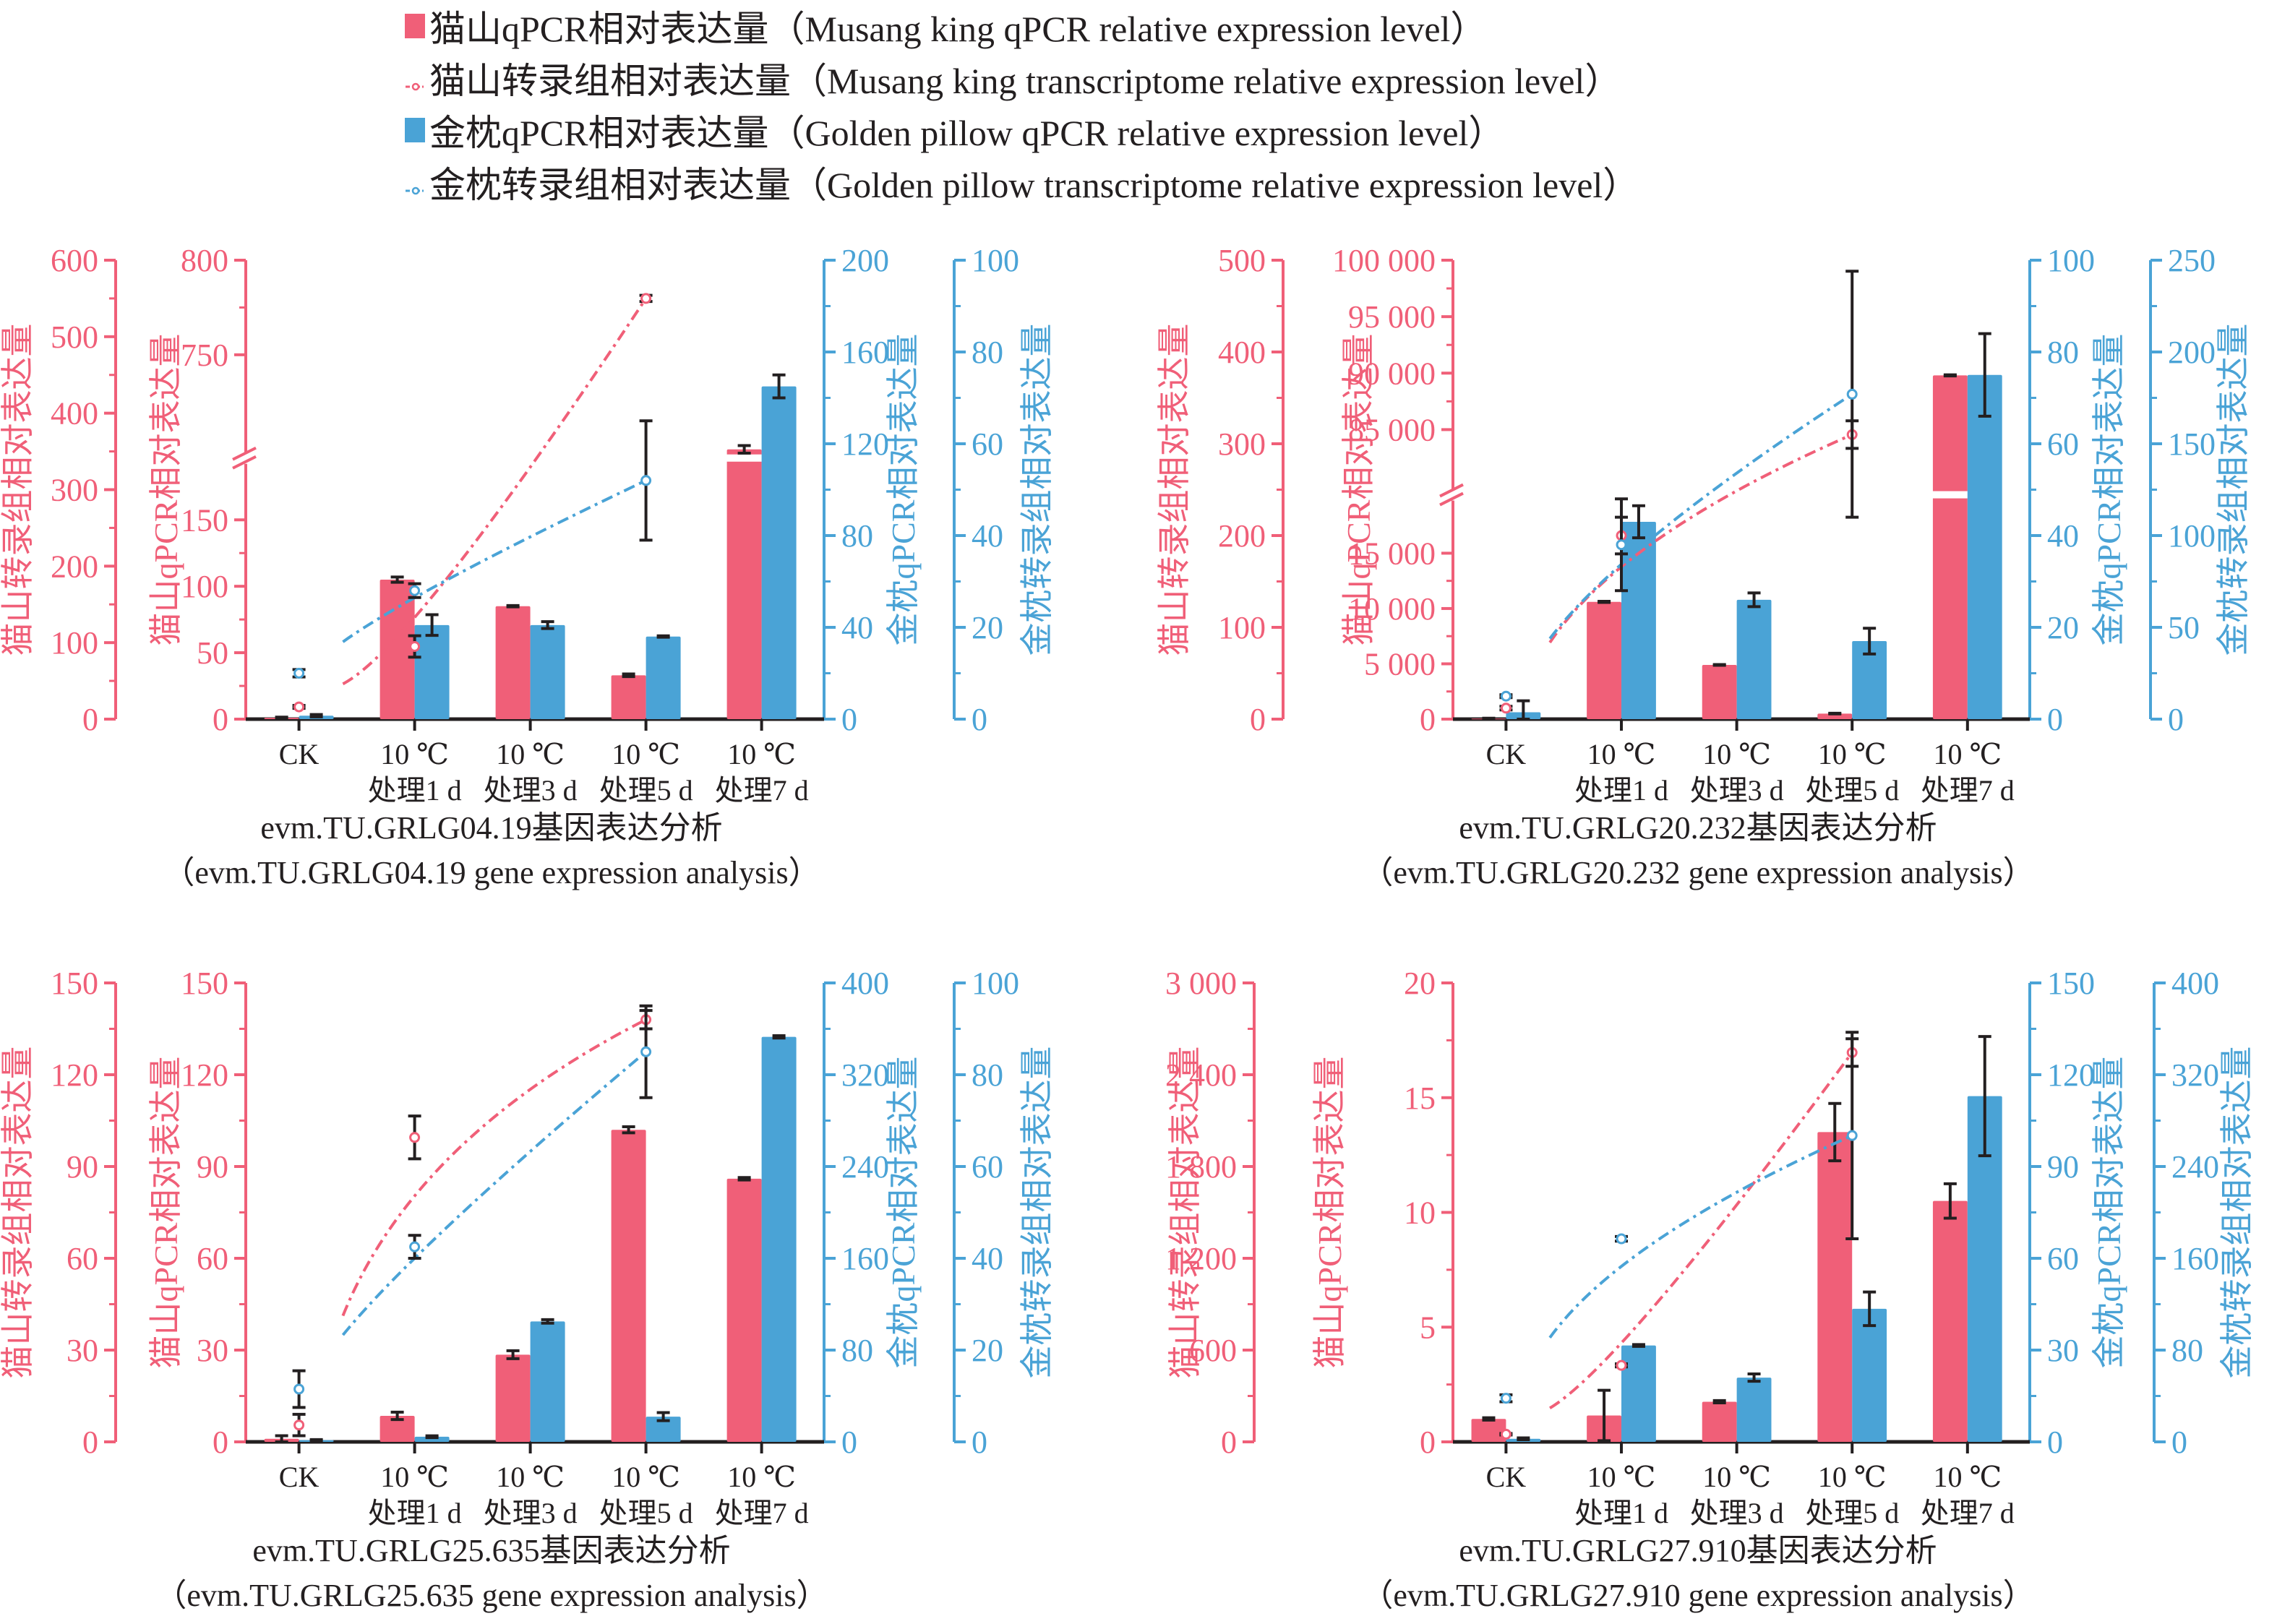 The image size is (2277, 1624). I want to click on y-tick-label: 3 000, so click(1201, 983).